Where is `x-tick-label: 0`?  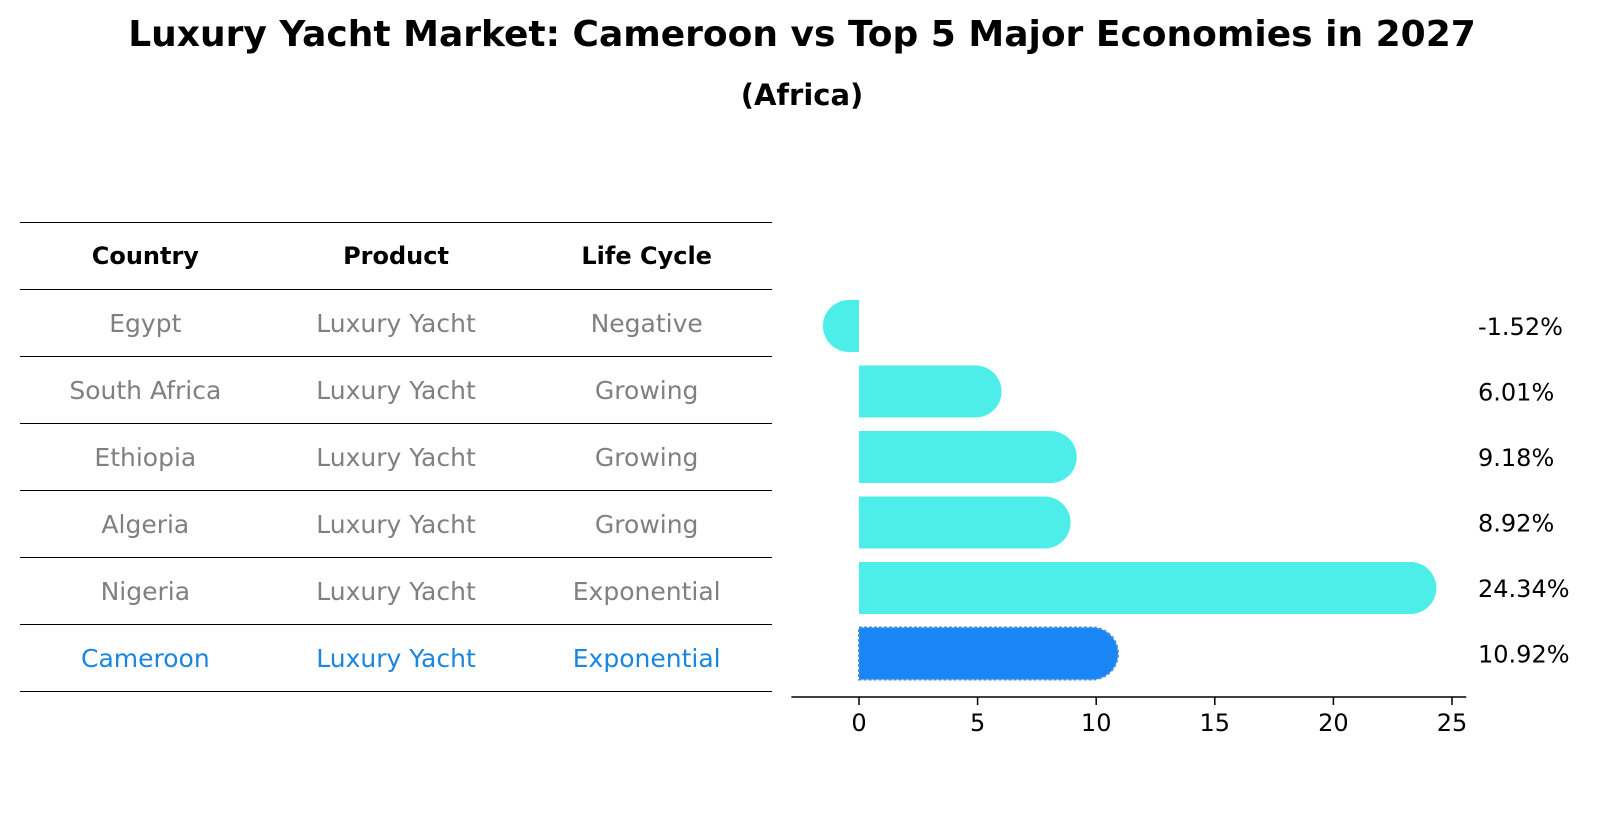
x-tick-label: 0 is located at coordinates (858, 723).